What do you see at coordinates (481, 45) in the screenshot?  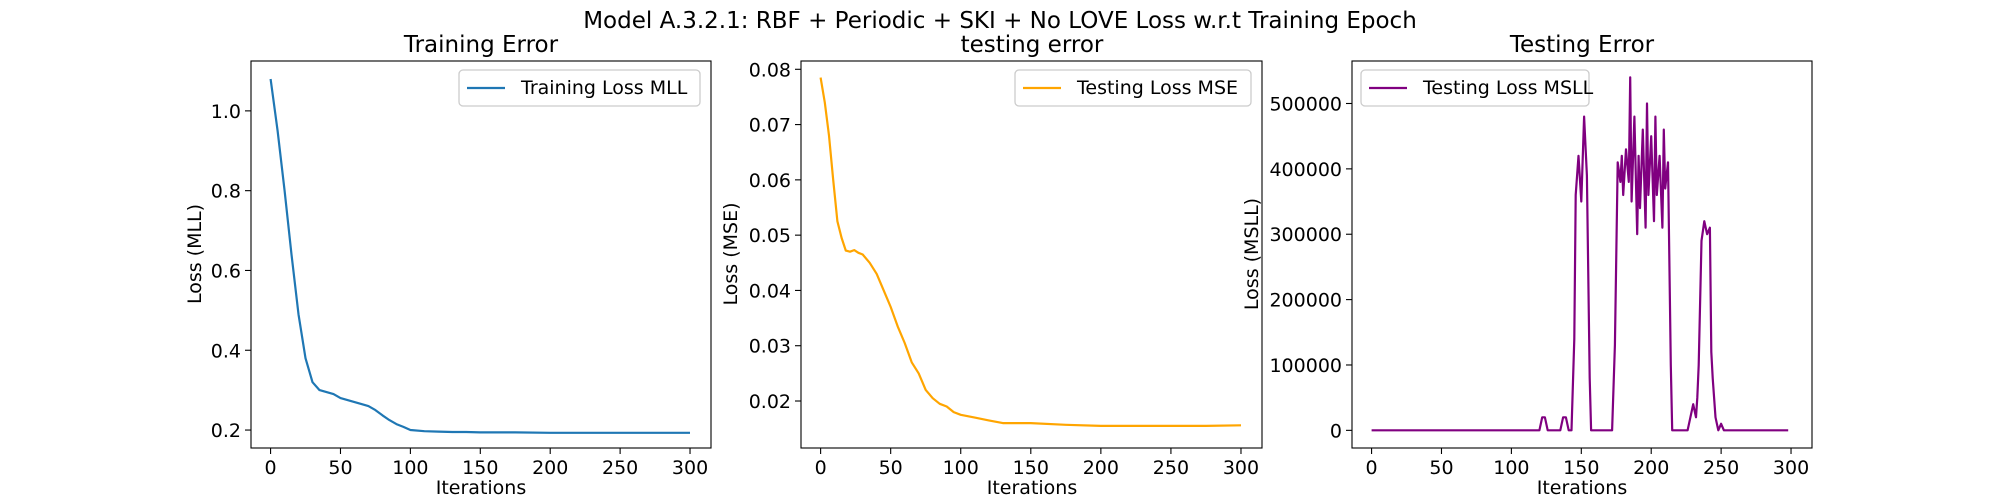 I see `panel-title: Training Error` at bounding box center [481, 45].